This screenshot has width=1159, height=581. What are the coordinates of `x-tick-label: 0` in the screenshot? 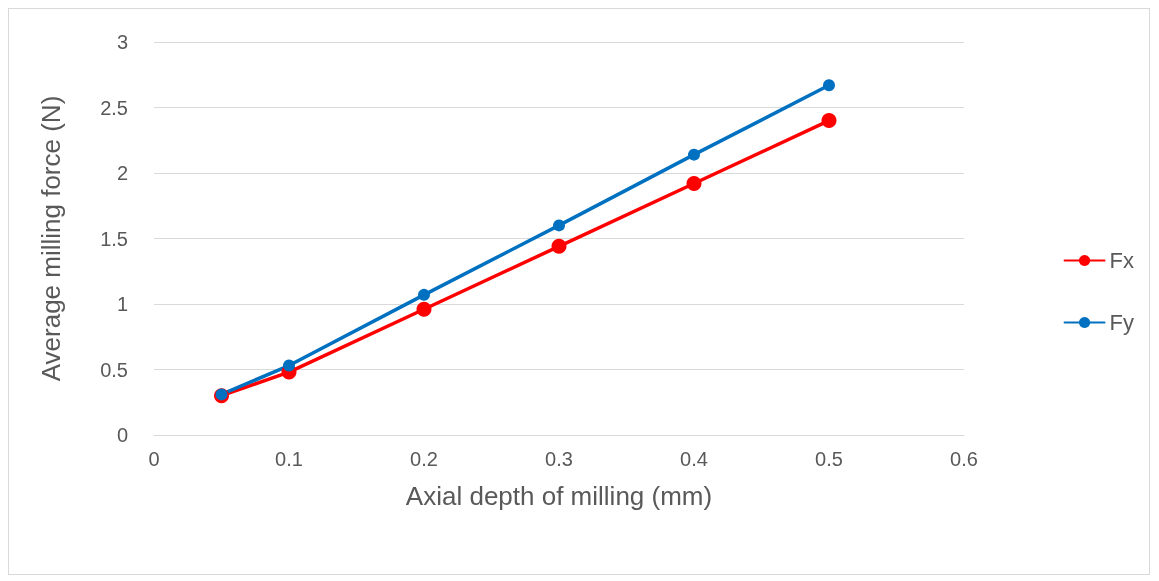 It's located at (154, 459).